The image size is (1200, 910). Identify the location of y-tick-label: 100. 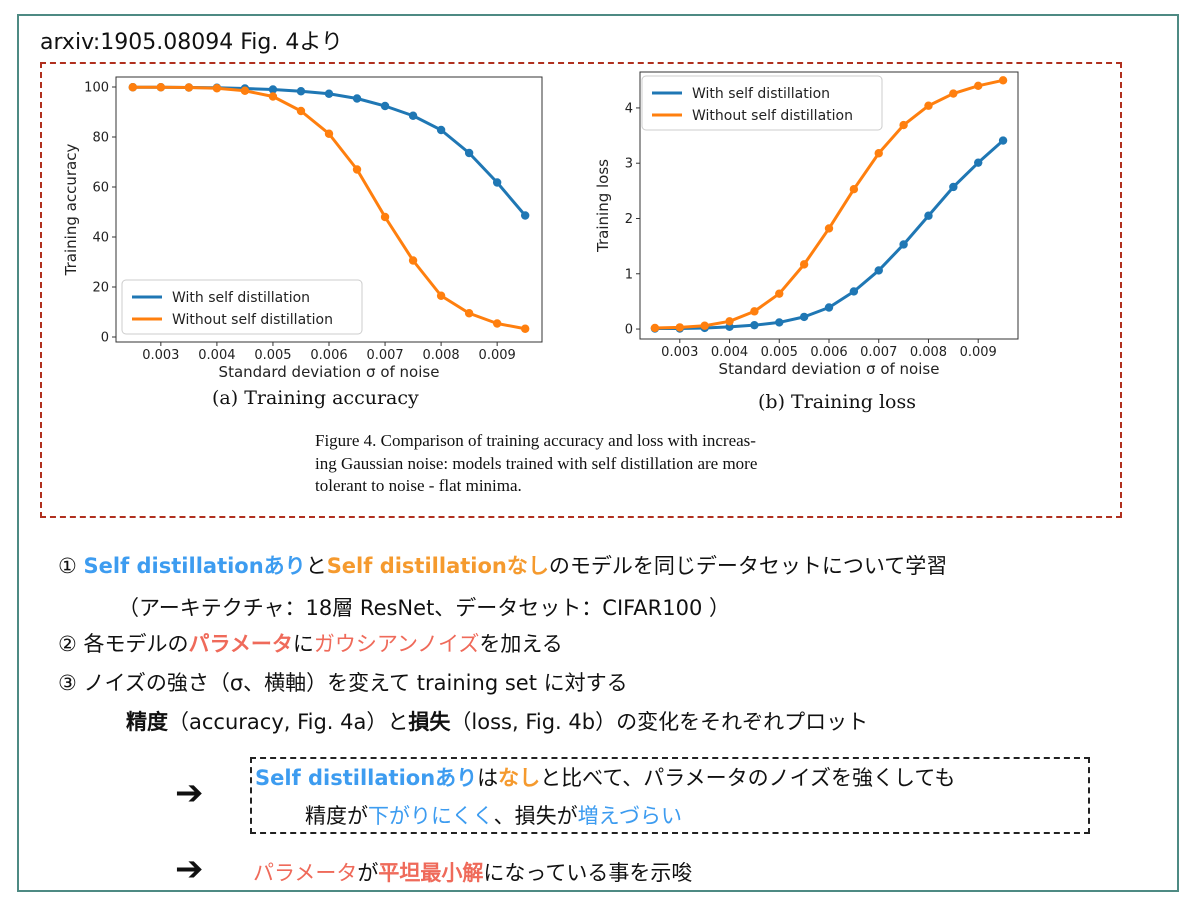
(96, 88).